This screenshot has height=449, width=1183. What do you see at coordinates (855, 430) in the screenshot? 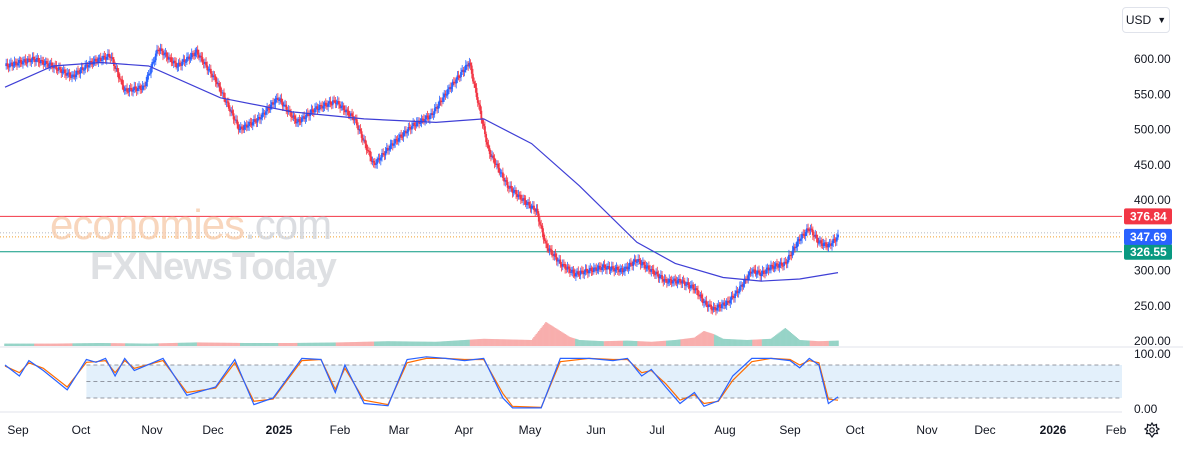
I see `time-tick-label: Oct` at bounding box center [855, 430].